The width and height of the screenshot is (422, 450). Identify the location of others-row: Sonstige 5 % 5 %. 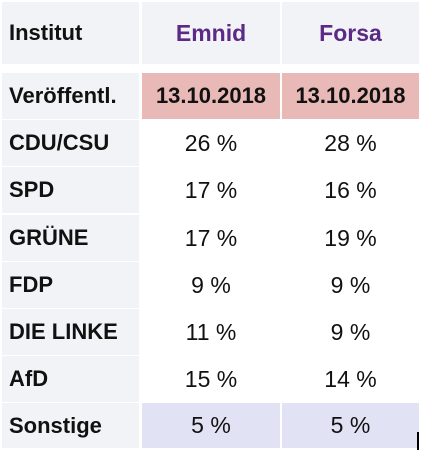
(211, 425).